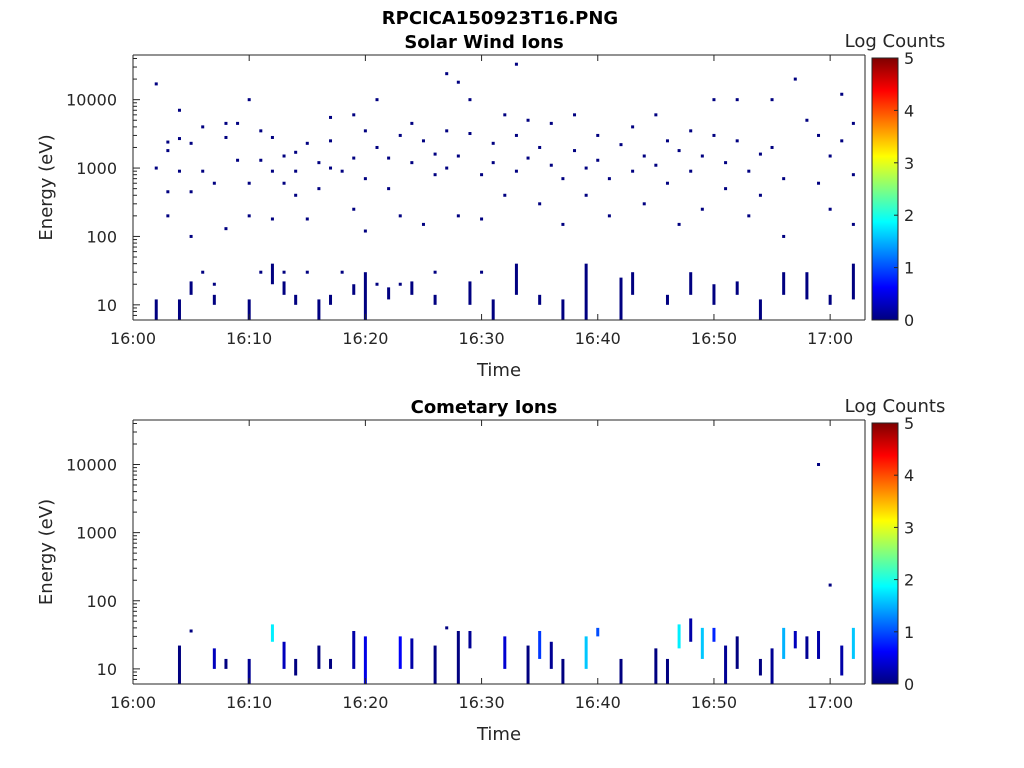 Image resolution: width=1024 pixels, height=768 pixels. I want to click on x-tick-label: 16:30, so click(482, 702).